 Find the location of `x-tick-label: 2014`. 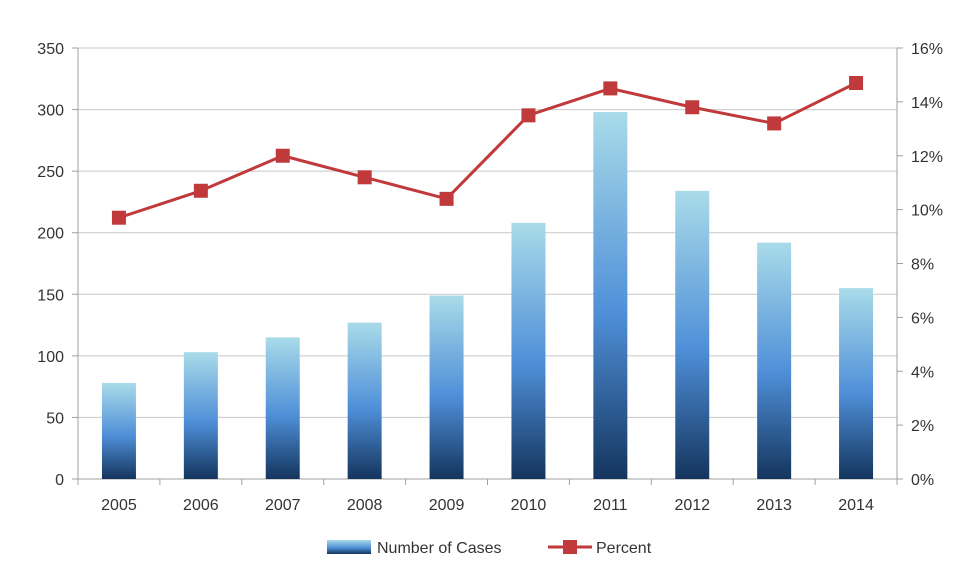

x-tick-label: 2014 is located at coordinates (856, 505).